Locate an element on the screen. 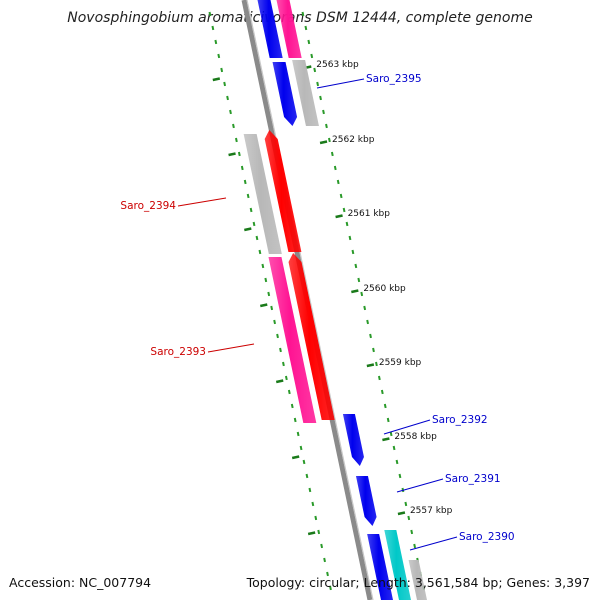  ruler-tick-label: 2557 kbp is located at coordinates (431, 511).